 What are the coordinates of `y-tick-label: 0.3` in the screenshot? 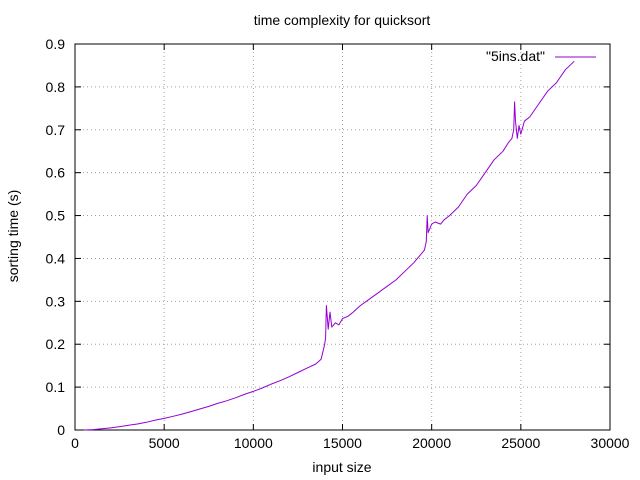 It's located at (56, 301).